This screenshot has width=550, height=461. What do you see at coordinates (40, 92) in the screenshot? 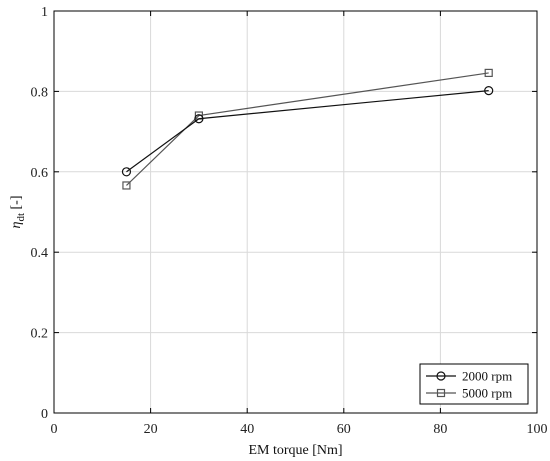
I see `y-tick-label: 0.8` at bounding box center [40, 92].